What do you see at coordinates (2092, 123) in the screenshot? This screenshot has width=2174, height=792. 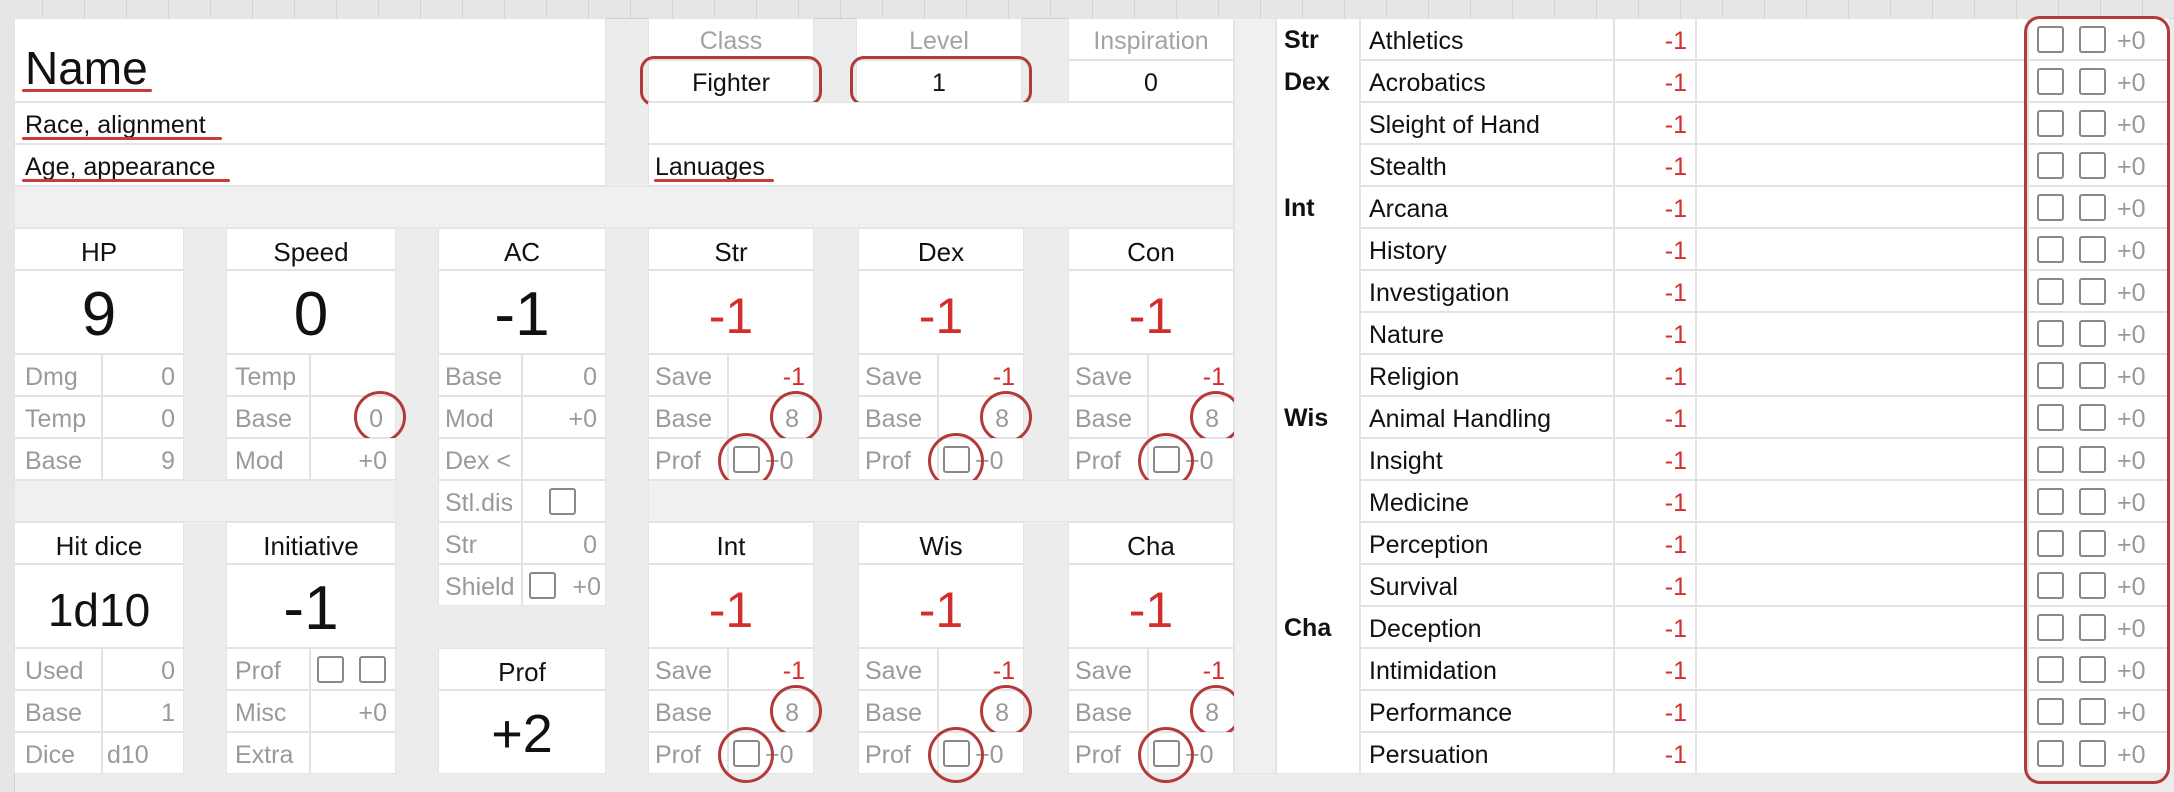 I see `skill-sleight-of-hand-expertise-checkbox` at bounding box center [2092, 123].